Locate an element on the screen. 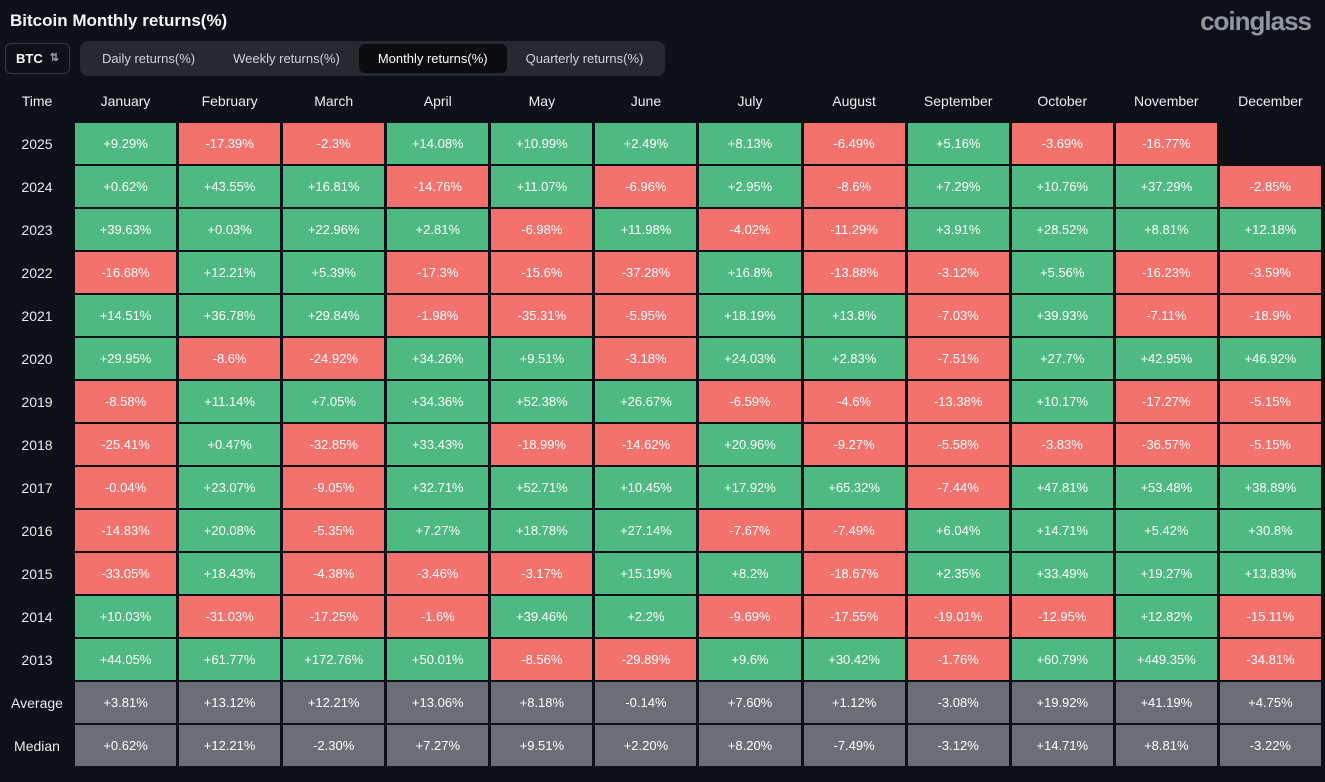 The image size is (1325, 782). return-cell: +26.67% is located at coordinates (646, 401).